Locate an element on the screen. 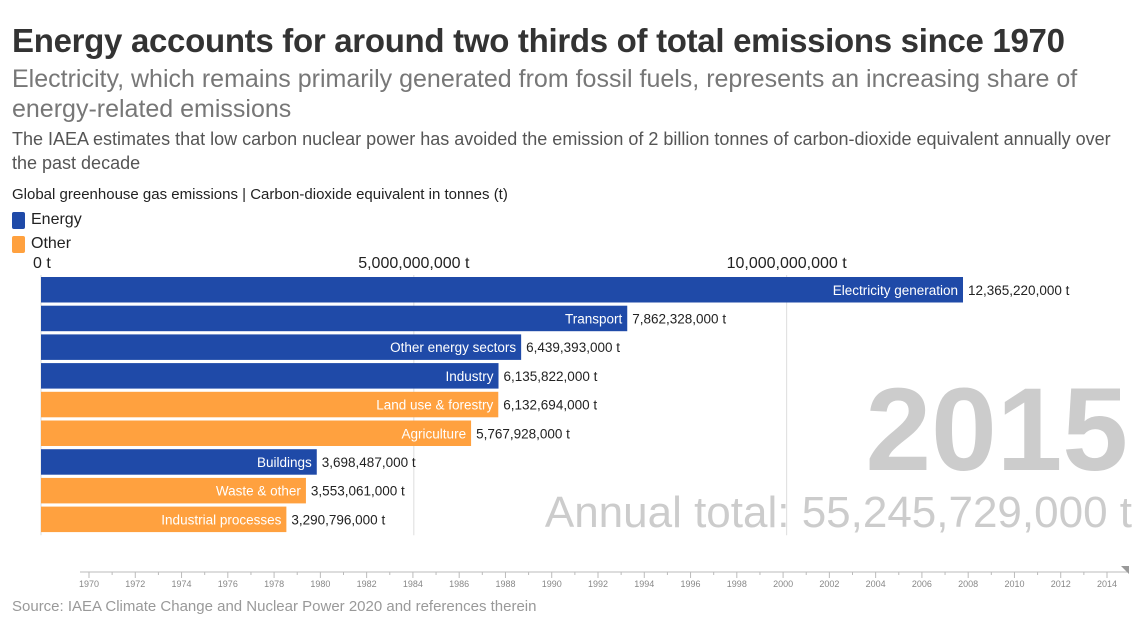  timeline-tick-label: 2004 is located at coordinates (876, 584).